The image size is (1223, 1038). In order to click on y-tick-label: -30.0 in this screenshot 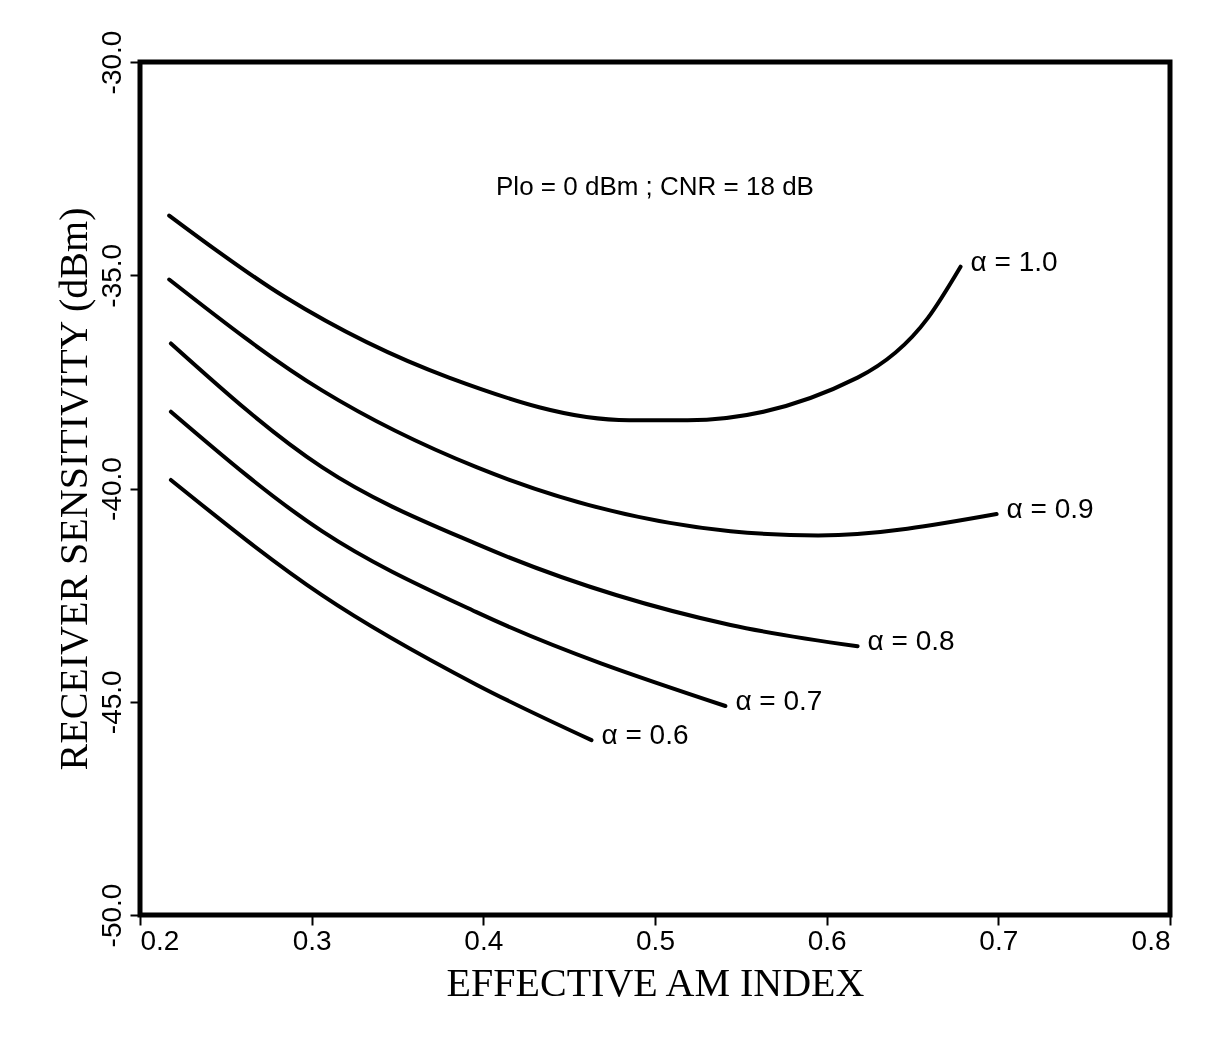, I will do `click(111, 62)`.